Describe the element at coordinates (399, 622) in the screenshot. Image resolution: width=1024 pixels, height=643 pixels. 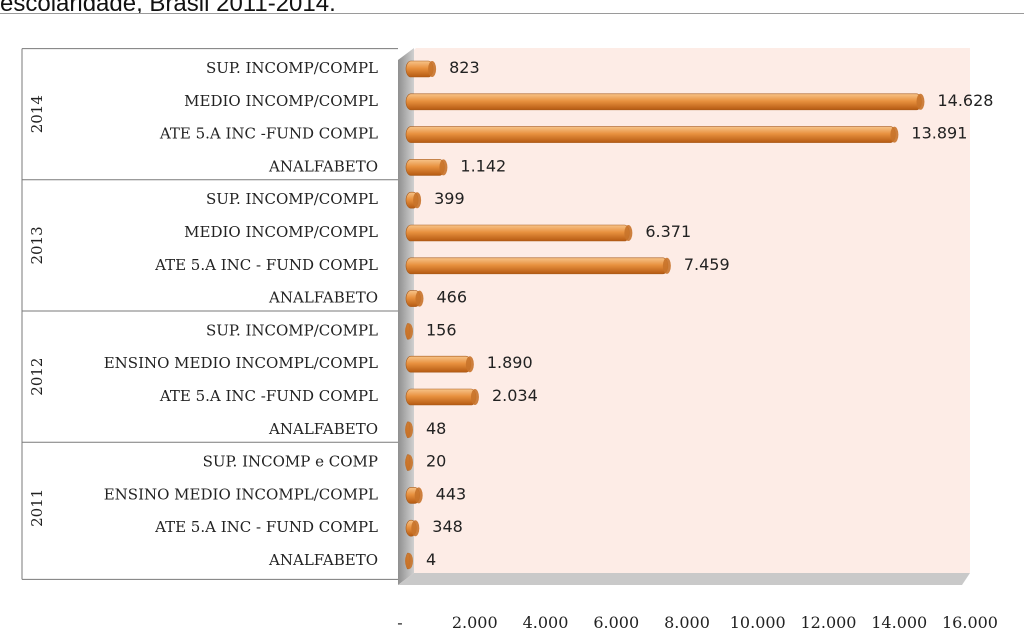
I see `x-tick-label: -` at that location.